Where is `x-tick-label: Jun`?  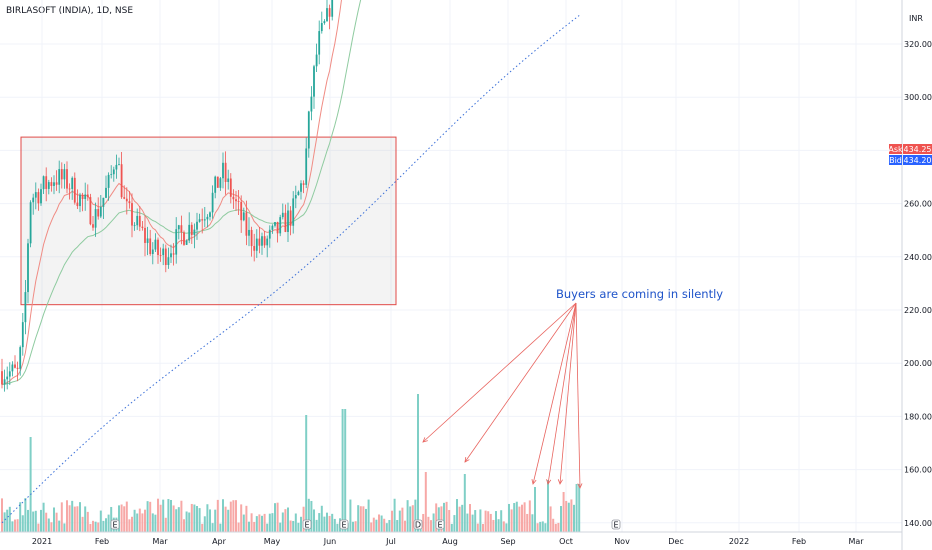 x-tick-label: Jun is located at coordinates (330, 541).